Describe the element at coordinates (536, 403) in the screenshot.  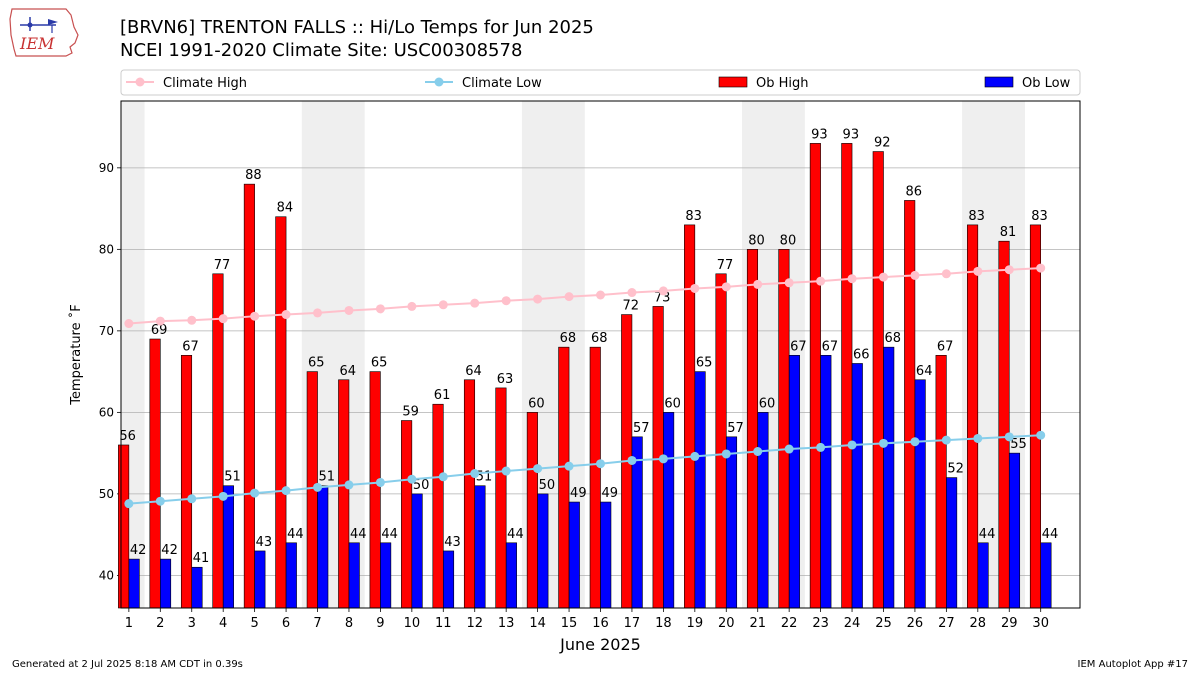
I see `ob-high-label: 60` at that location.